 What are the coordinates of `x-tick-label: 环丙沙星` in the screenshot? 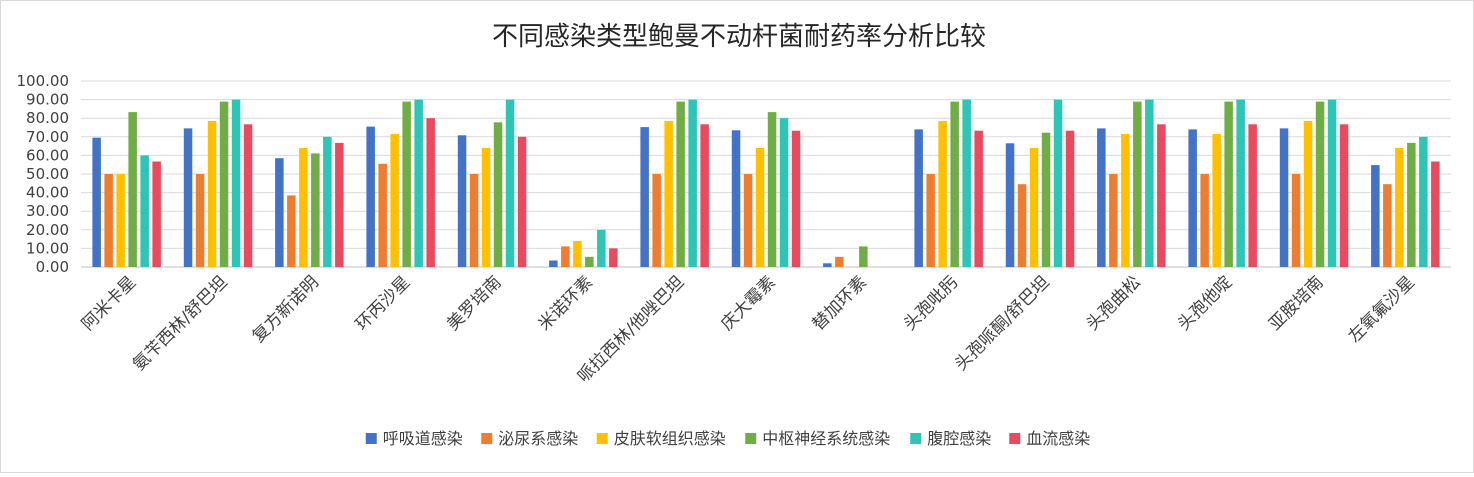 It's located at (383, 303).